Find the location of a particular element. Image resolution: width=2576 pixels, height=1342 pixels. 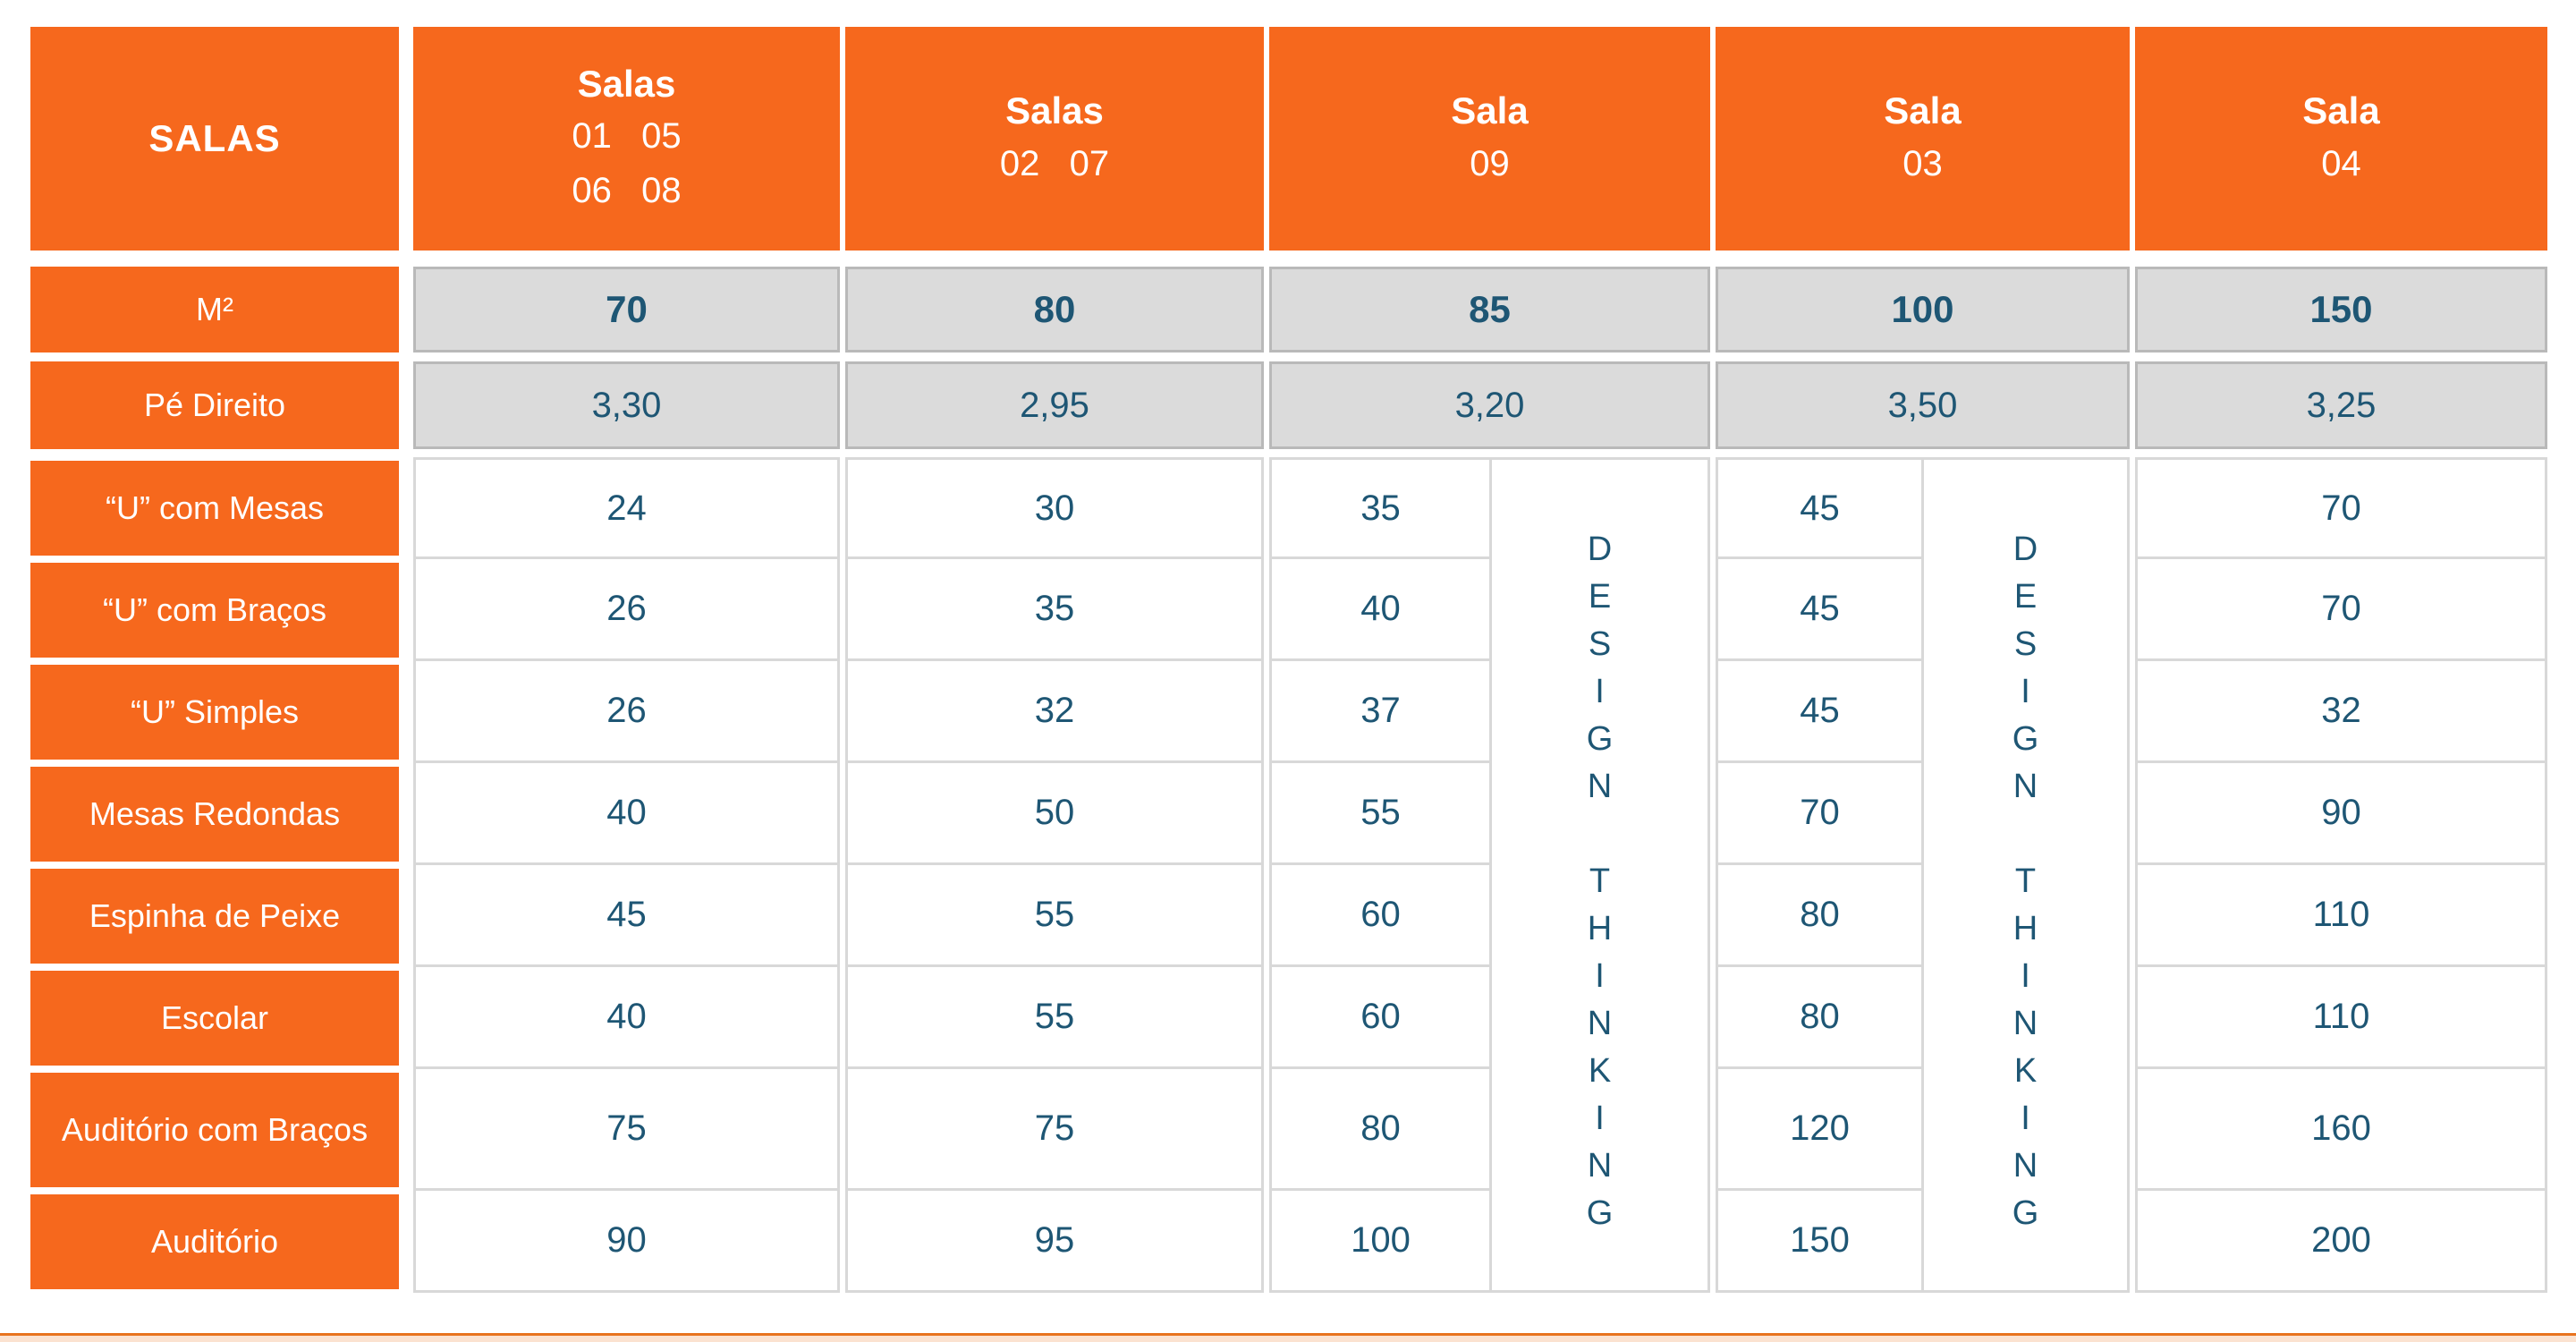

value-cell-pe-direito: 3,30 is located at coordinates (626, 405).